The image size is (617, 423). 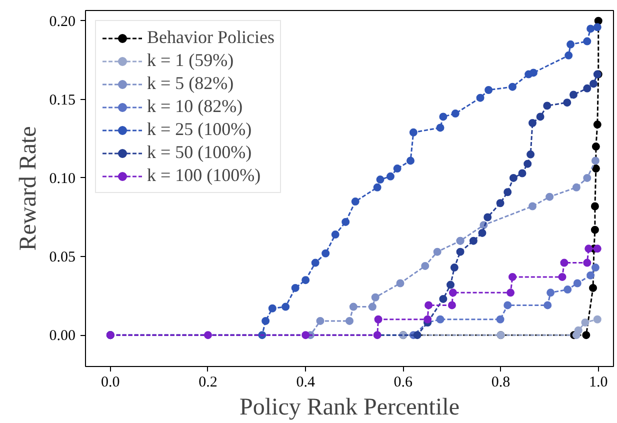 What do you see at coordinates (190, 83) in the screenshot?
I see `legend-label: k = 5 (82%)` at bounding box center [190, 83].